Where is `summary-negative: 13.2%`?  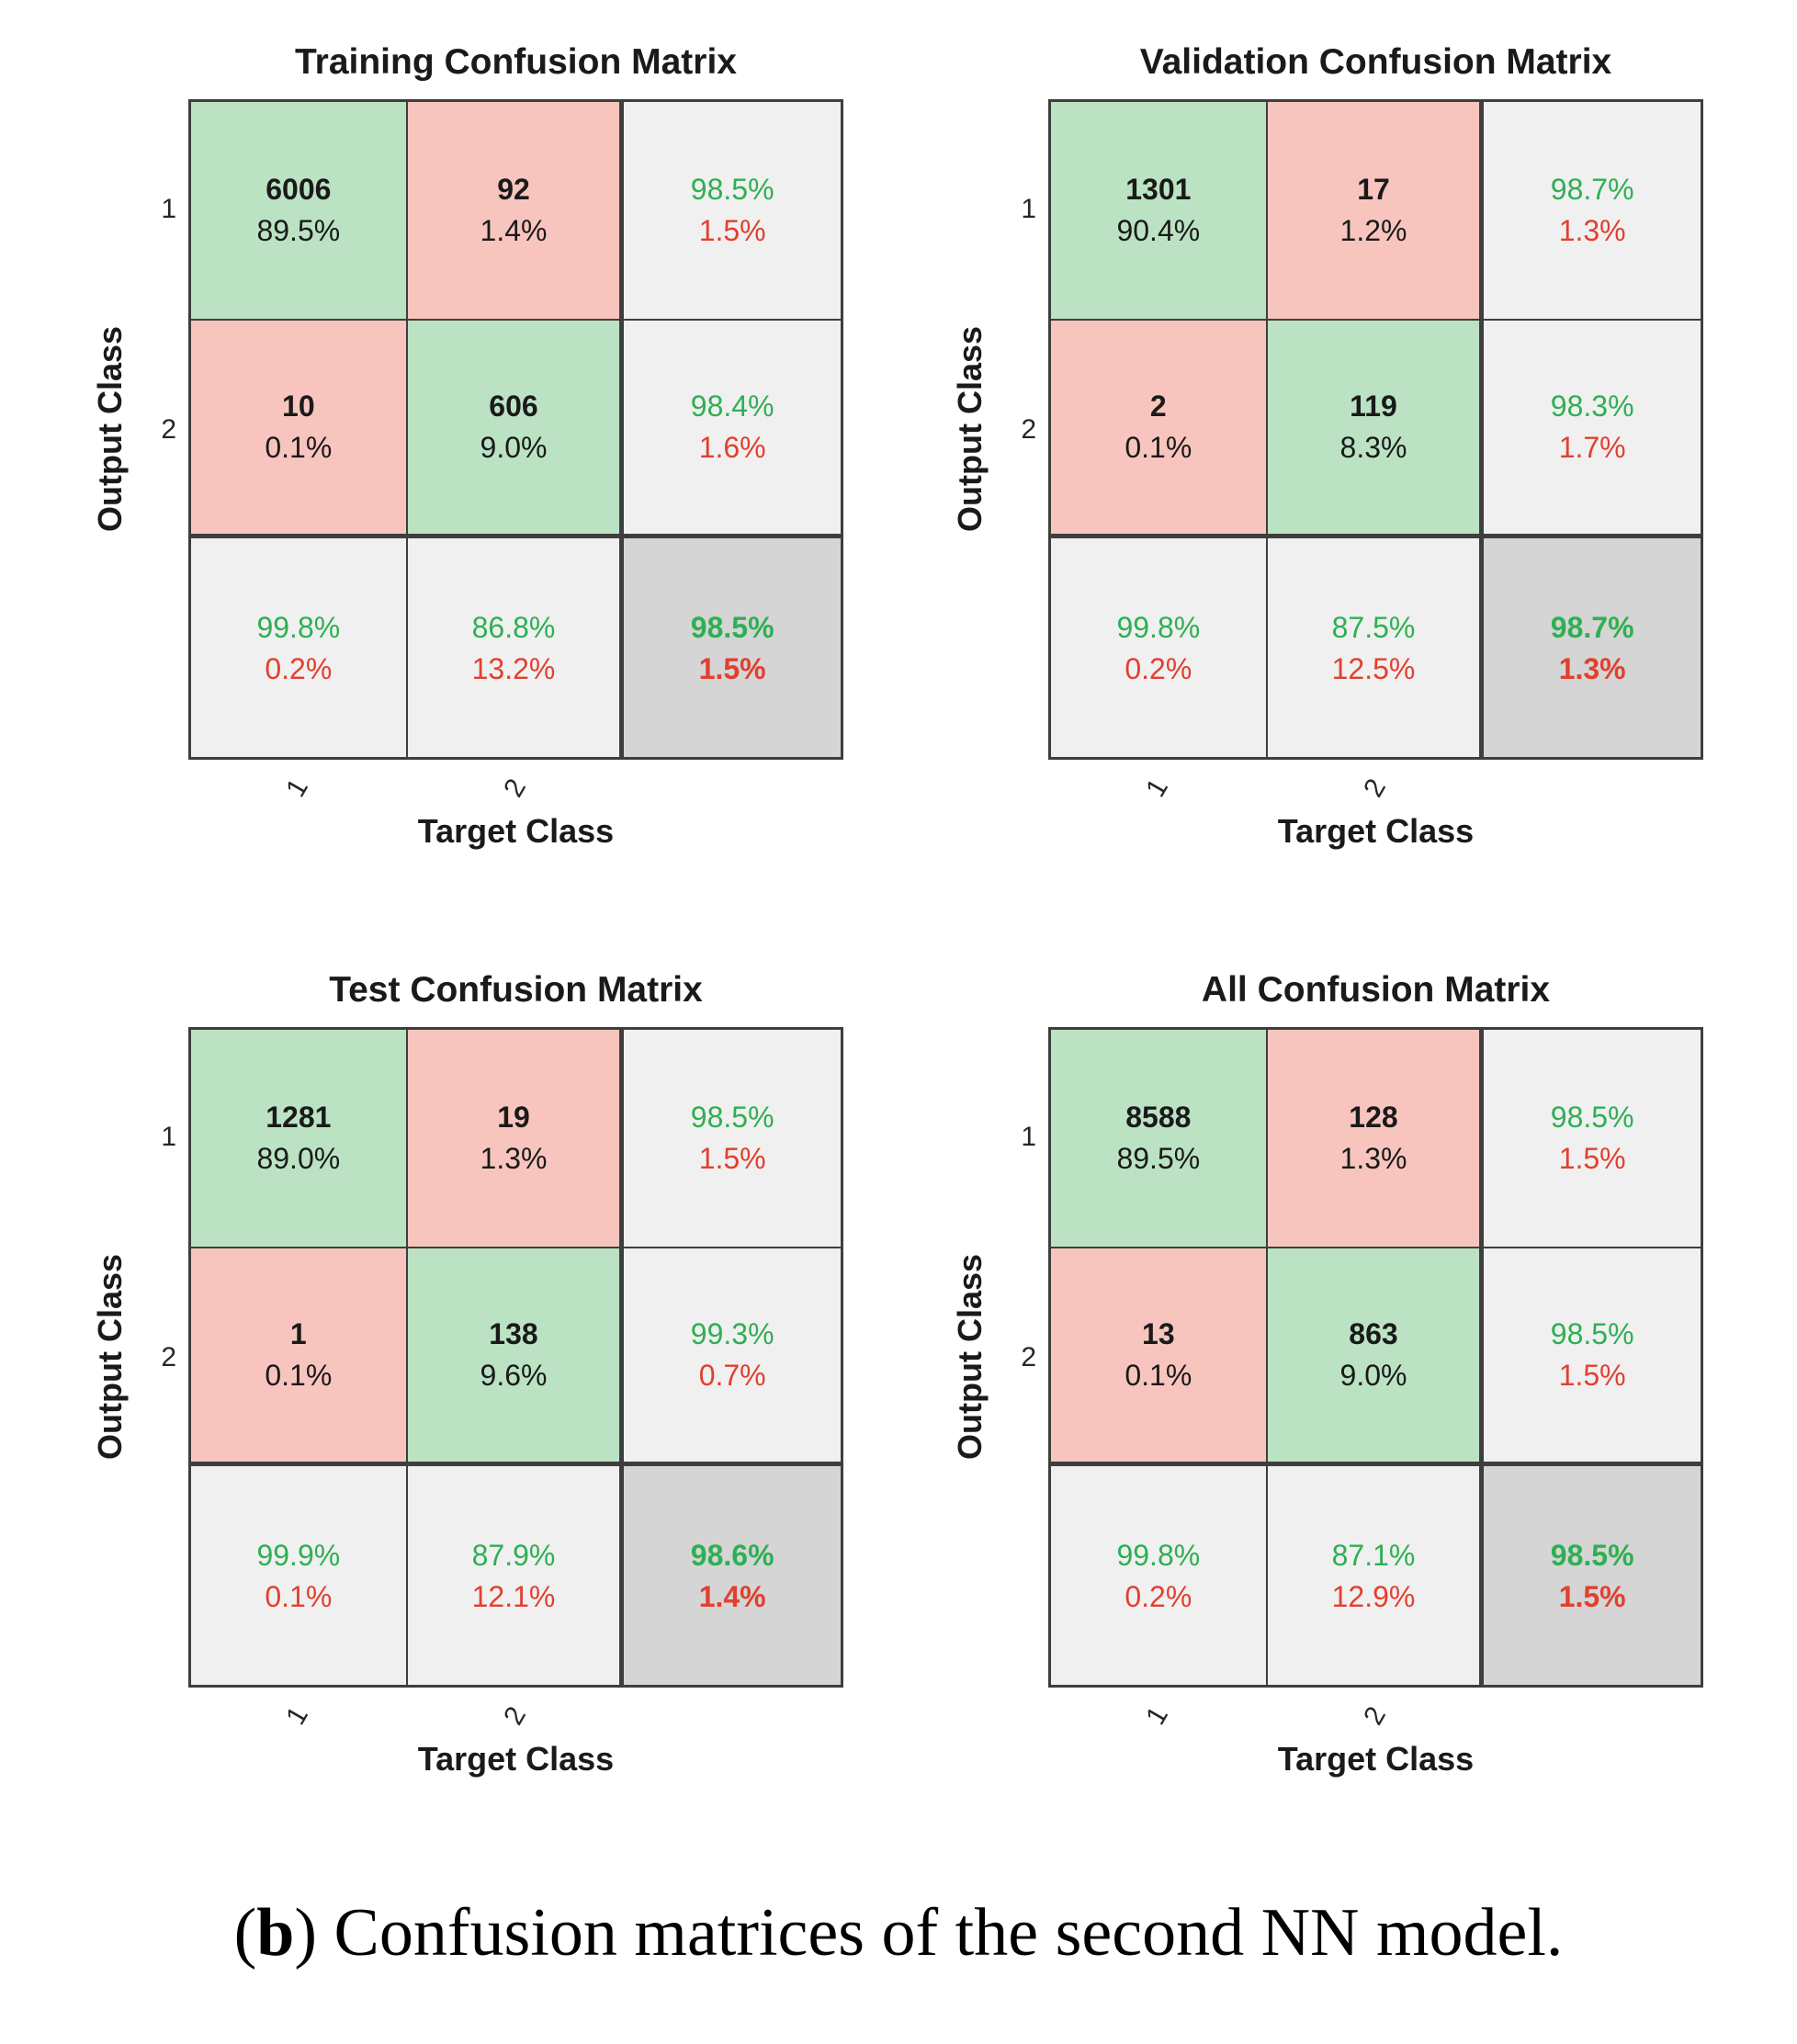
summary-negative: 13.2% is located at coordinates (514, 668).